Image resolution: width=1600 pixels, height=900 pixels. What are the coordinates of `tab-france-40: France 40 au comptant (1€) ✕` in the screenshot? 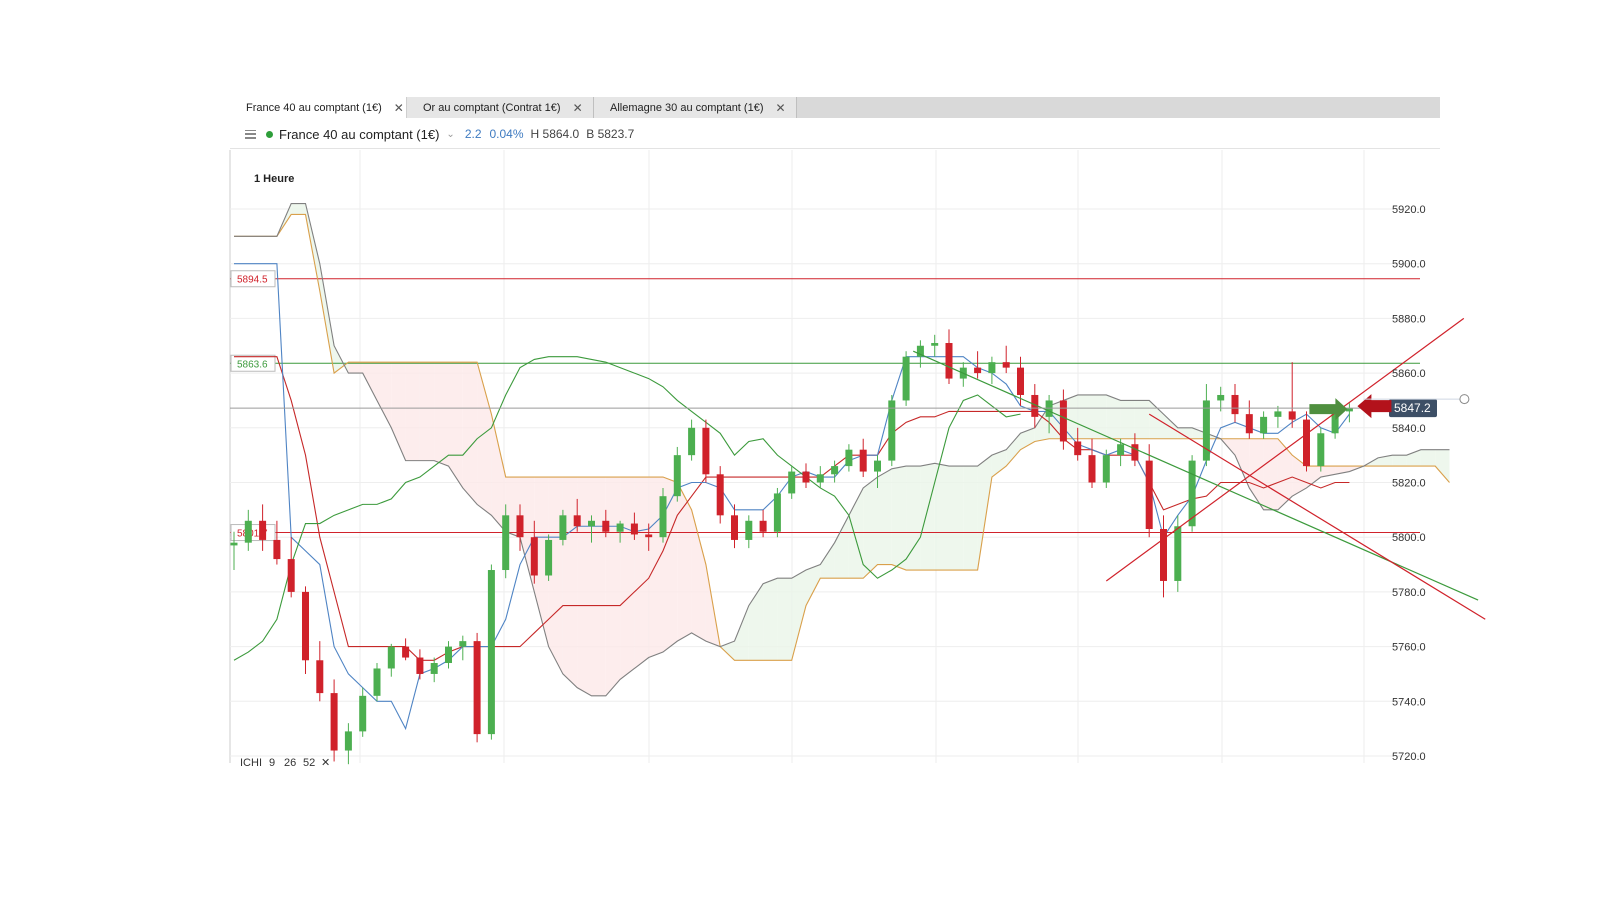 It's located at (318, 107).